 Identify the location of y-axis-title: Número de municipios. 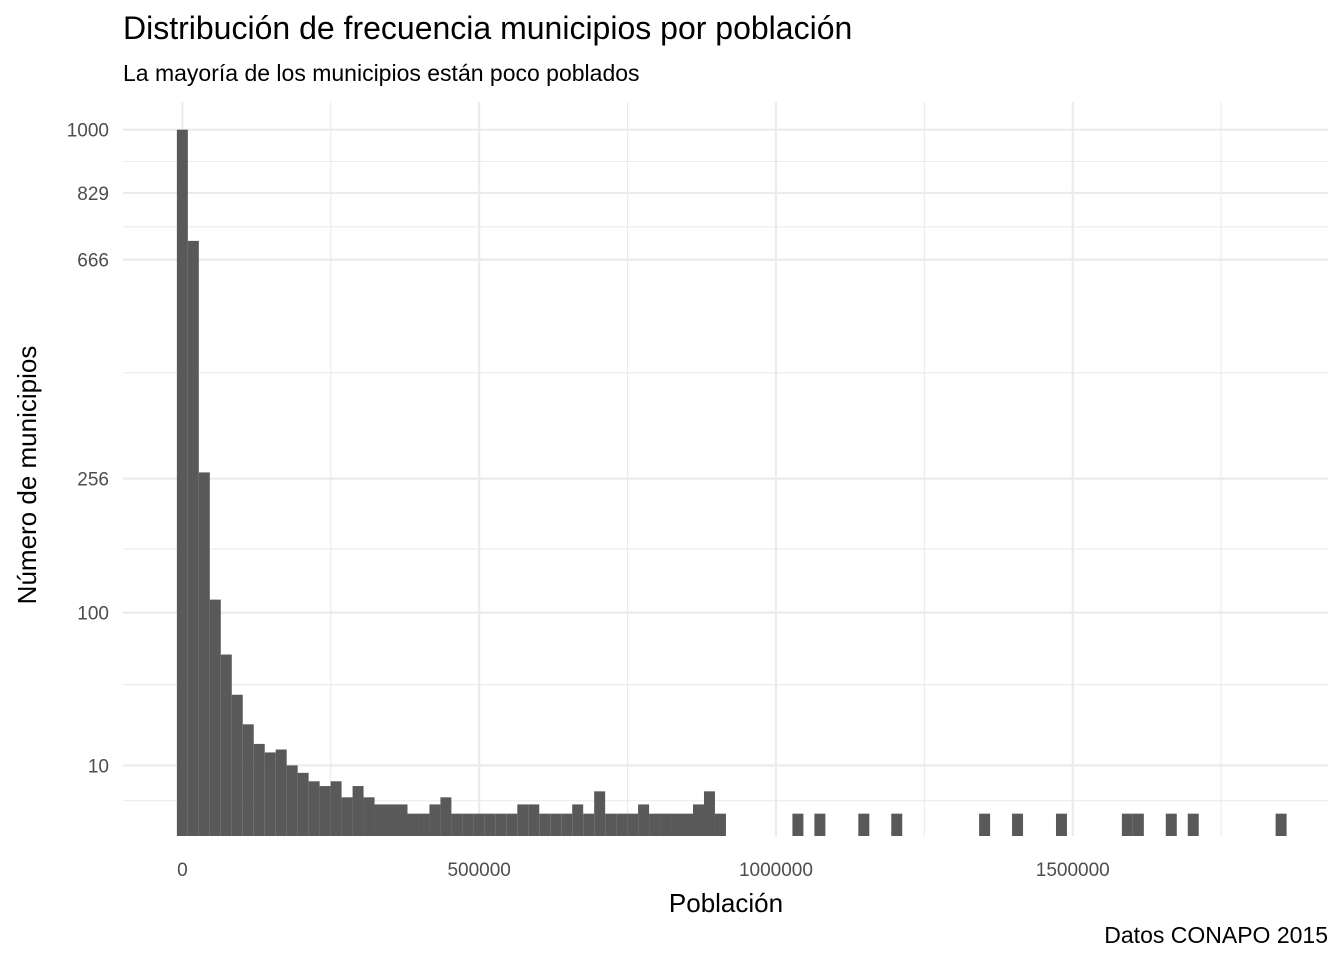
(27, 475).